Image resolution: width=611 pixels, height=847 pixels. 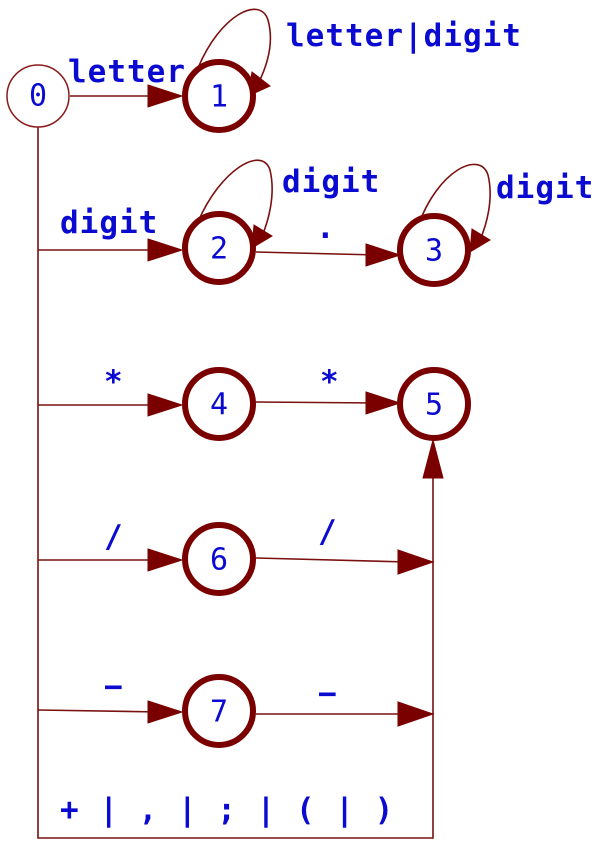 What do you see at coordinates (317, 253) in the screenshot?
I see `edge-2-to-3-line` at bounding box center [317, 253].